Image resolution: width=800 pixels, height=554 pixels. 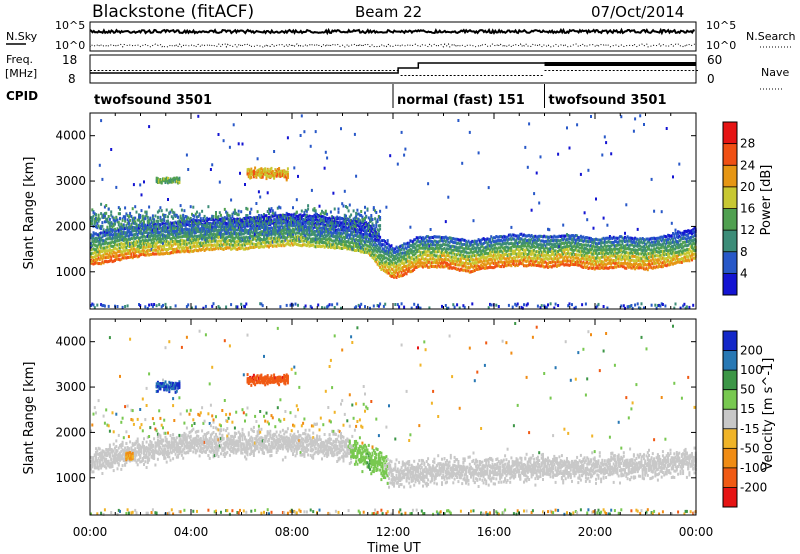 What do you see at coordinates (401, 35) in the screenshot?
I see `noise-panel: N.Sky 10^5 10^0 10^5 10^0 N.Search` at bounding box center [401, 35].